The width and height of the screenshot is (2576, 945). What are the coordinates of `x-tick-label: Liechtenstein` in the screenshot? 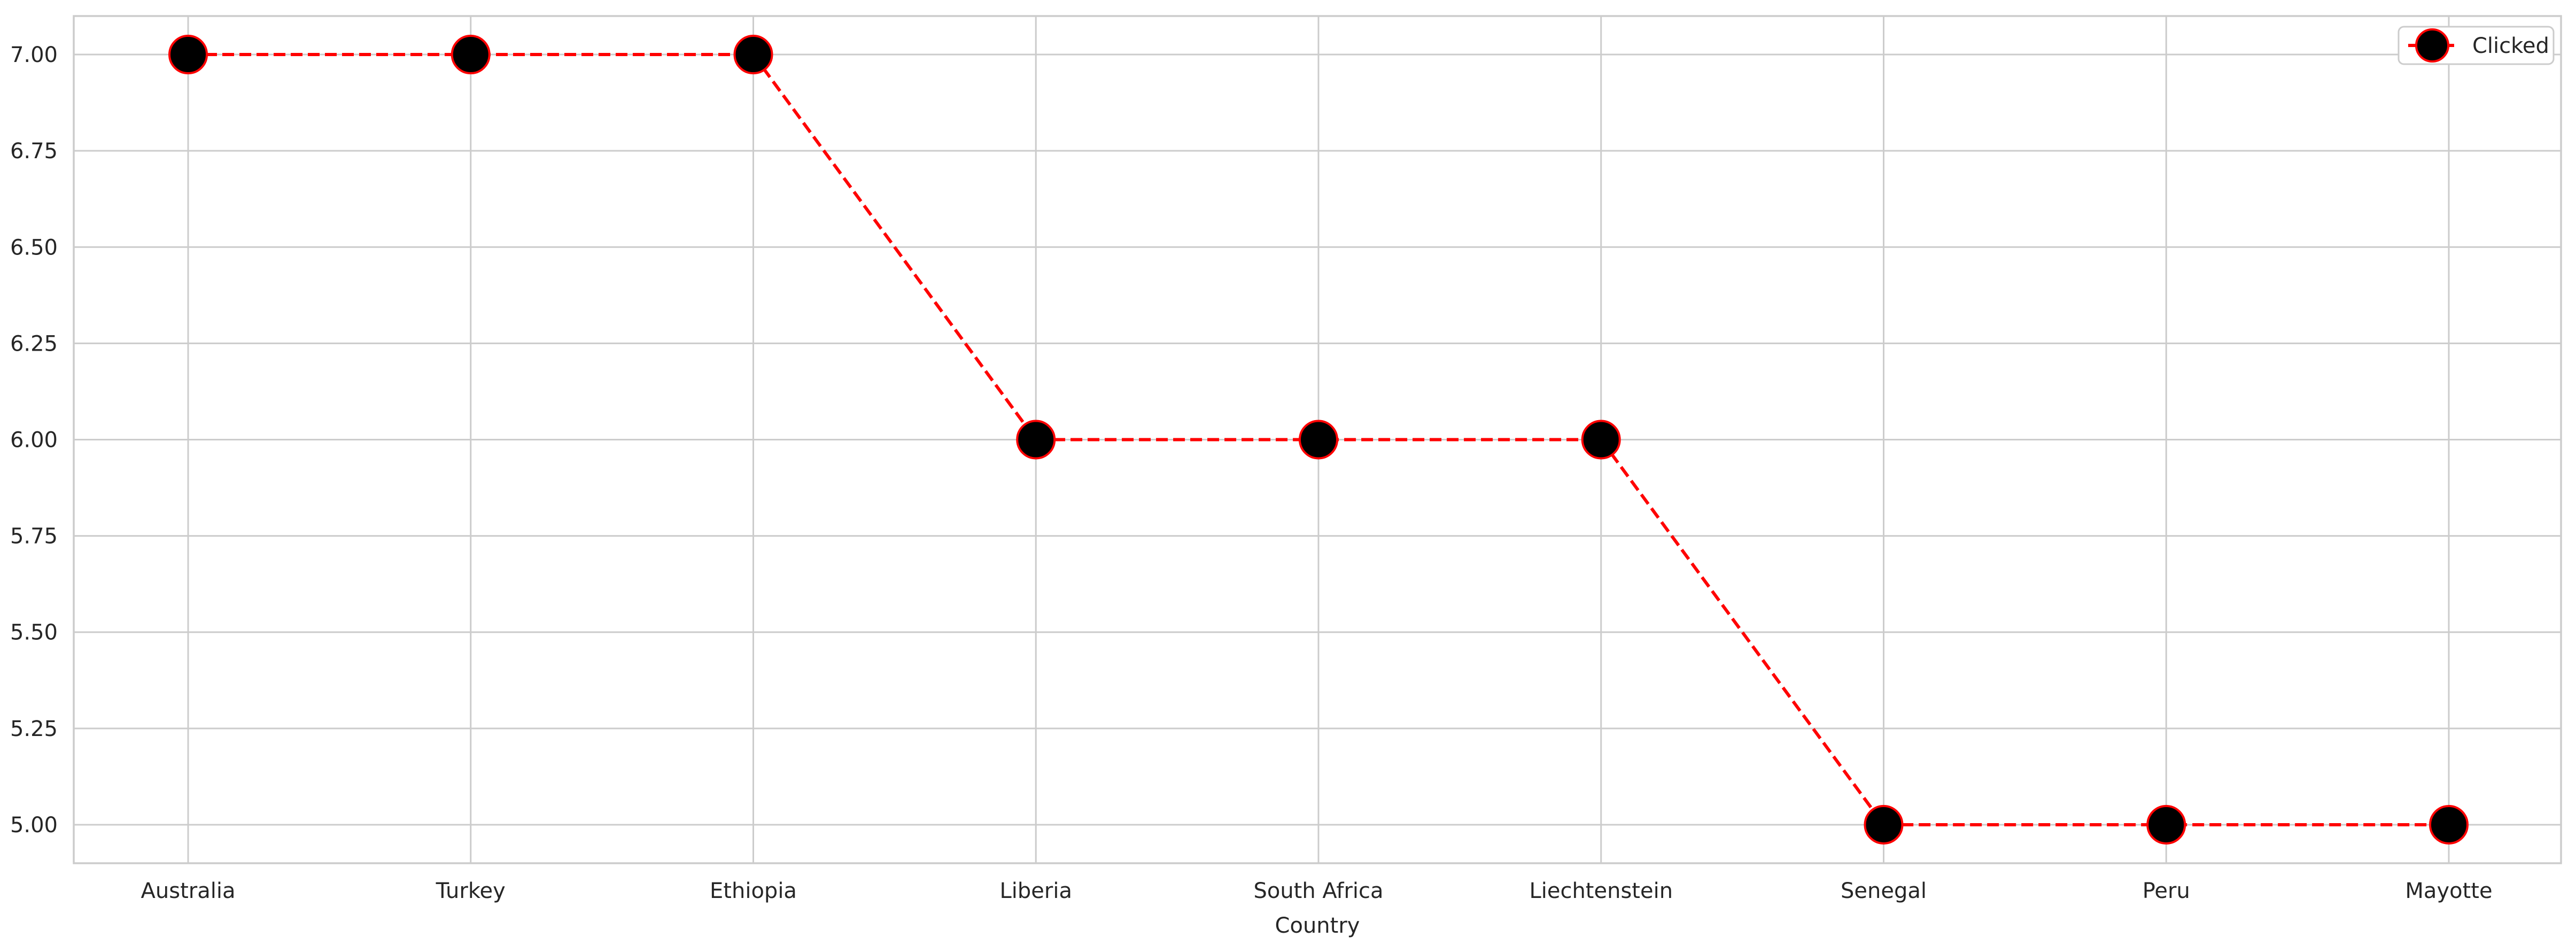 It's located at (1601, 891).